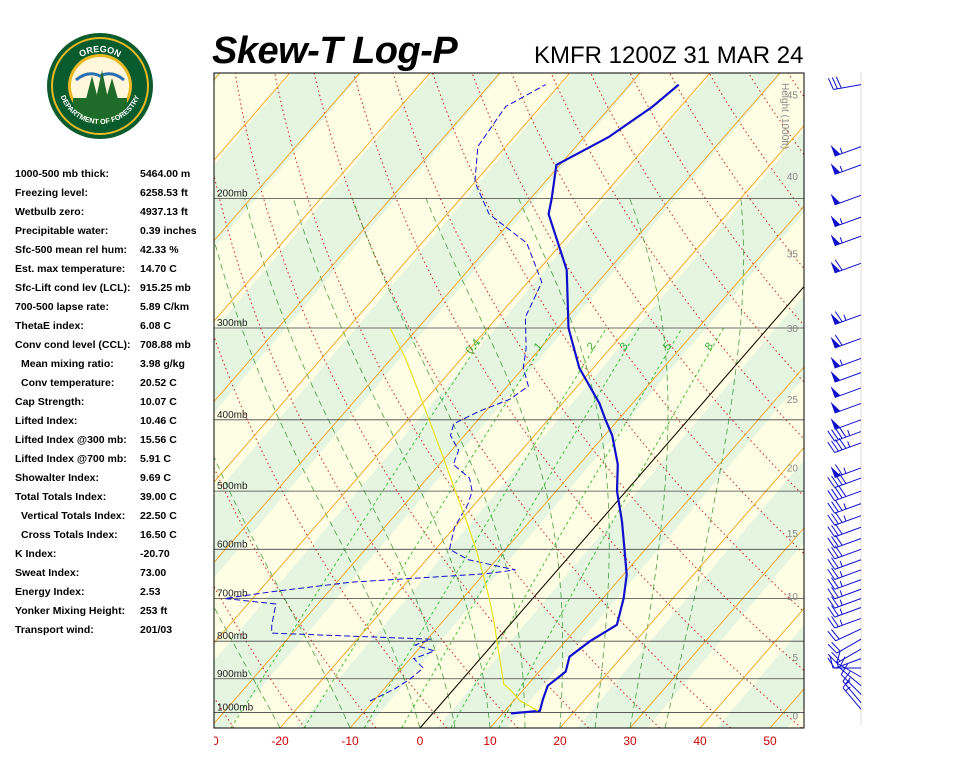 Image resolution: width=960 pixels, height=768 pixels. Describe the element at coordinates (793, 329) in the screenshot. I see `height-tick-label: 30` at that location.